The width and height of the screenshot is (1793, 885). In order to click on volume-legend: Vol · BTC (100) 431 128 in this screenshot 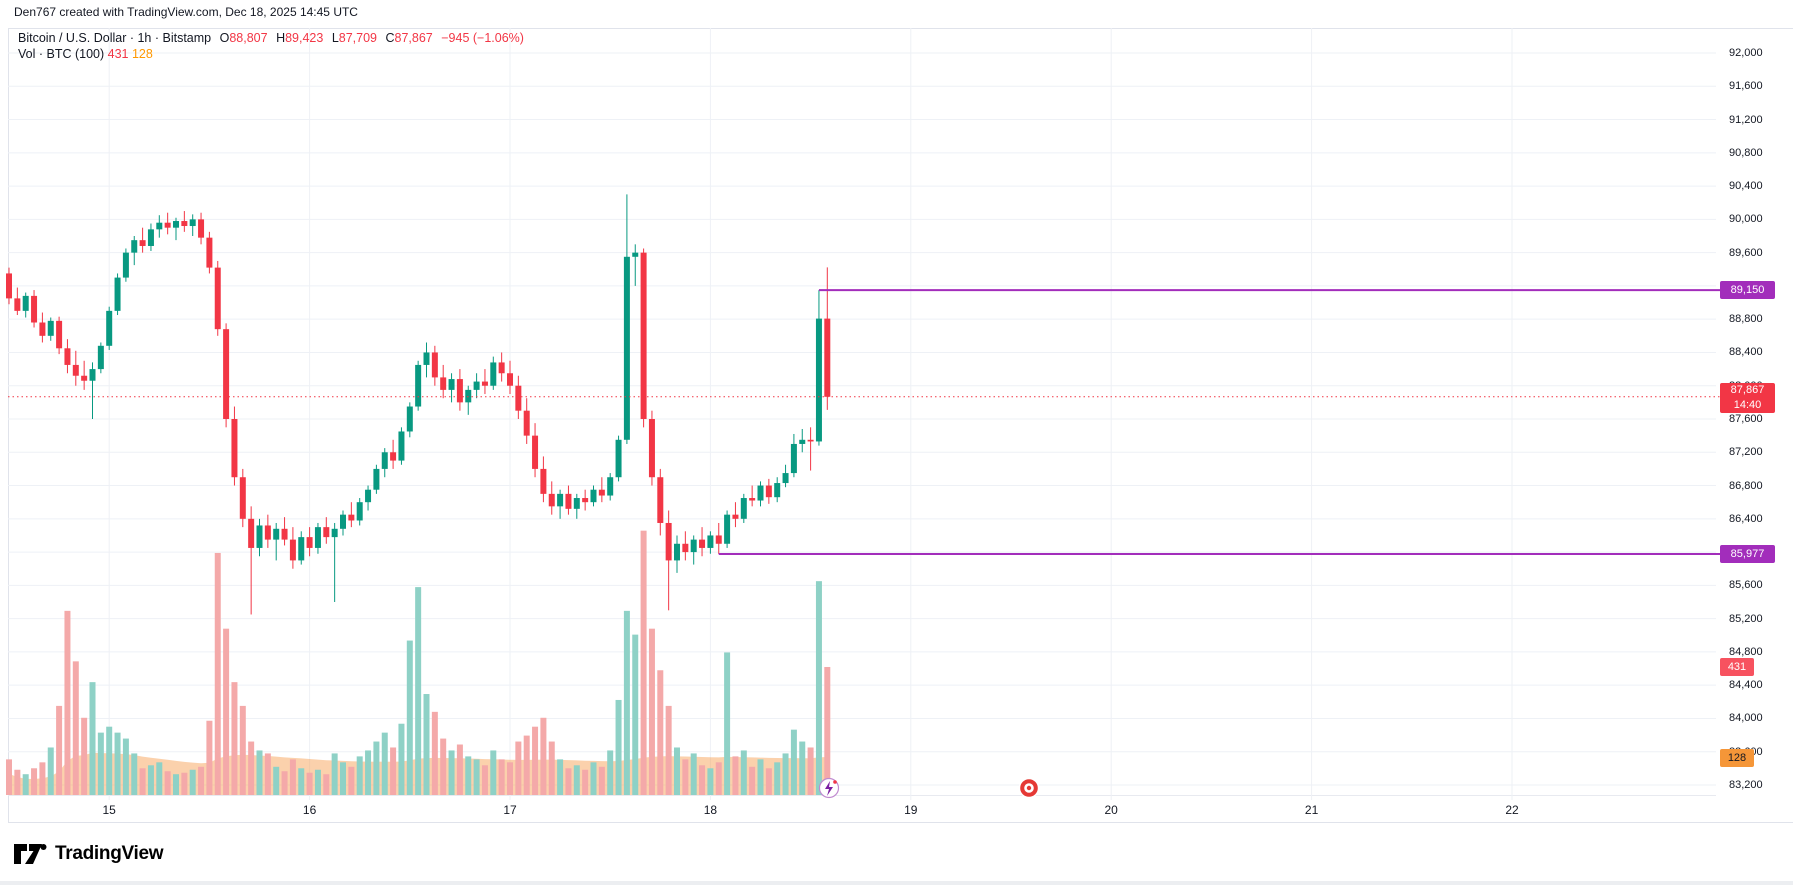, I will do `click(85, 54)`.